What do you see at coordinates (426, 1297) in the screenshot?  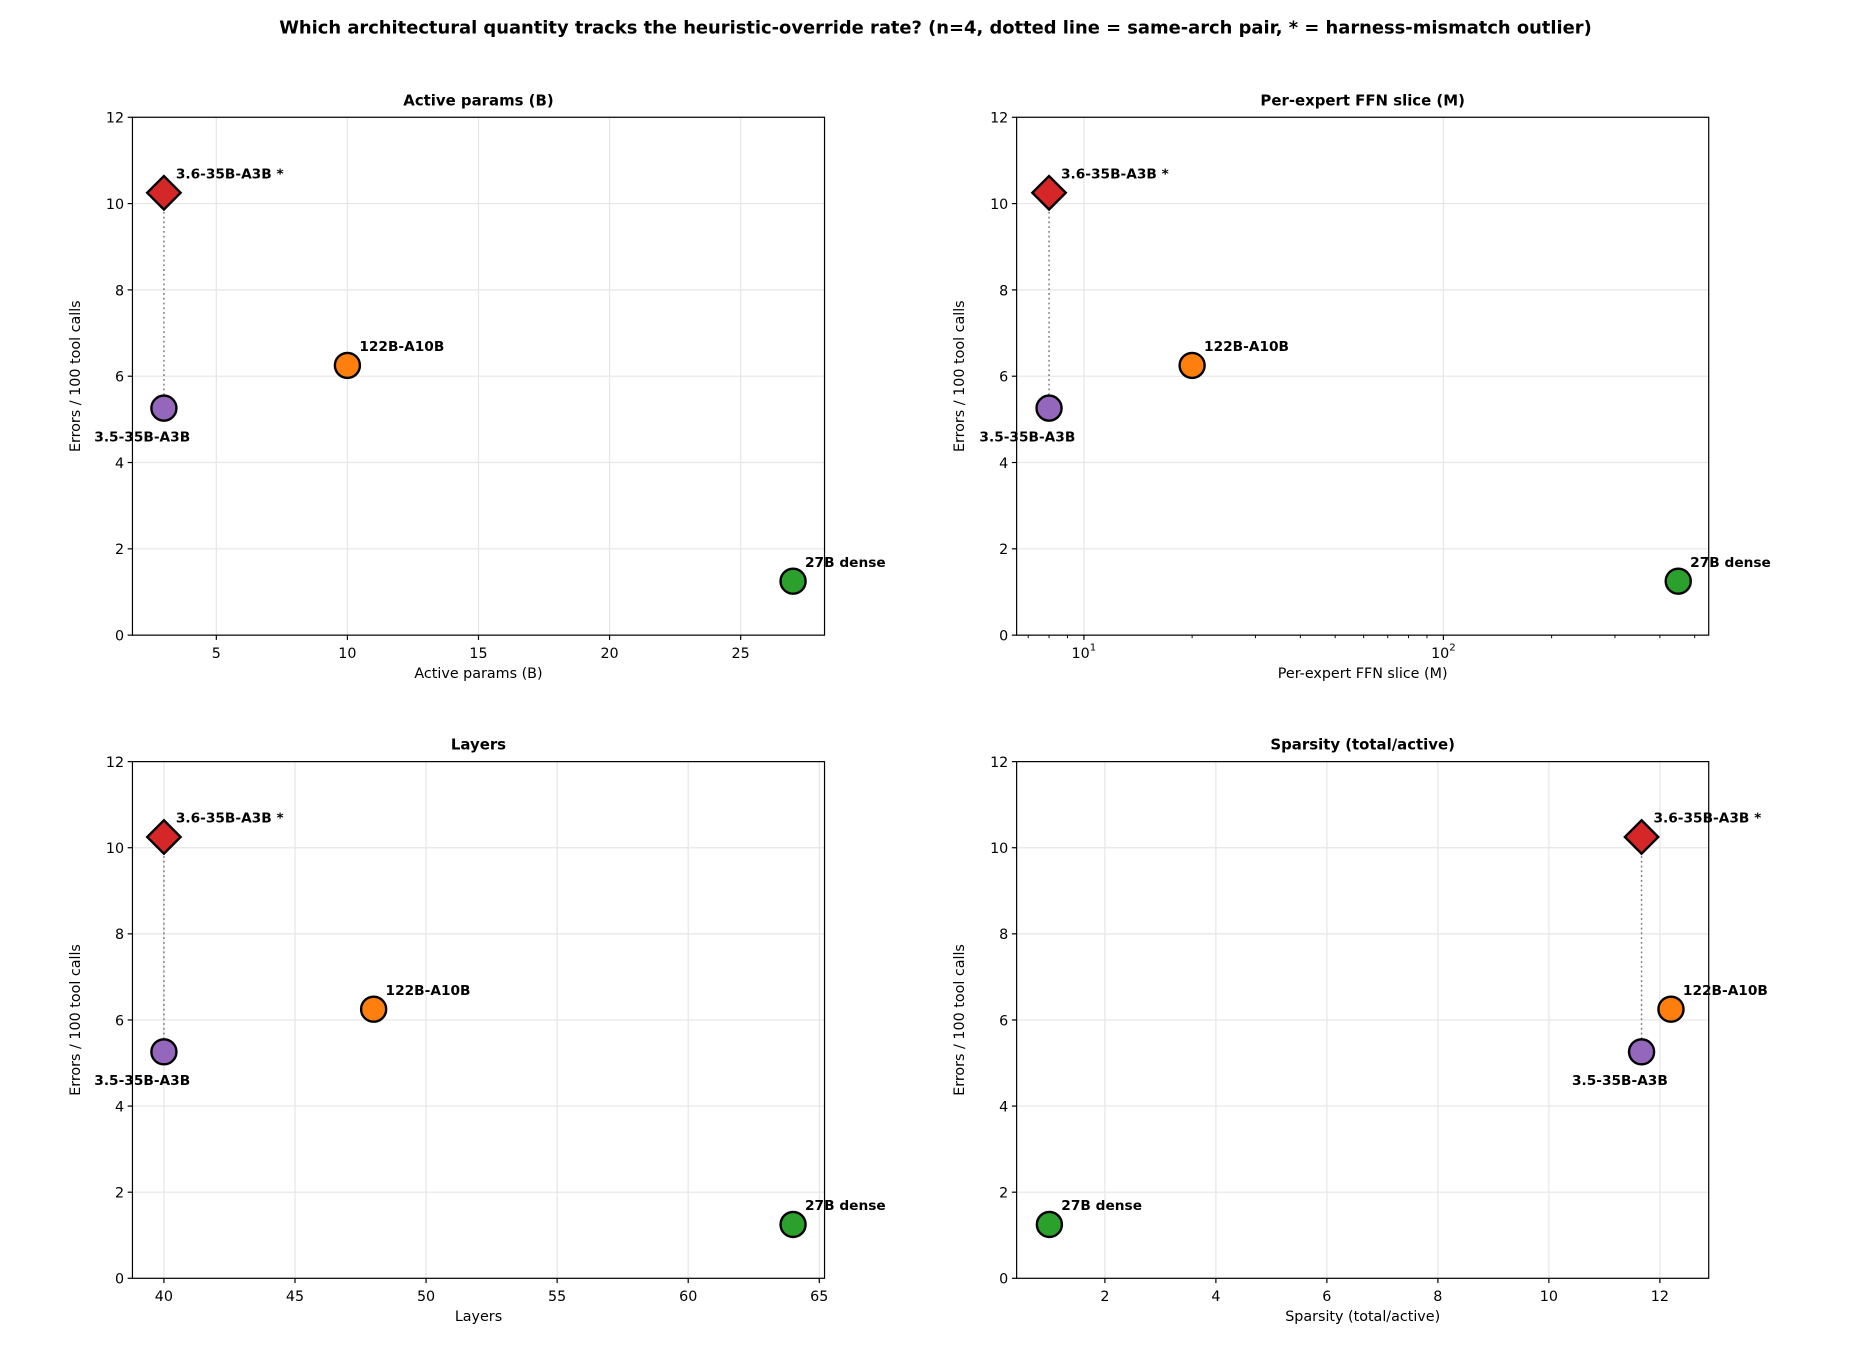 I see `x-tick-label: 50` at bounding box center [426, 1297].